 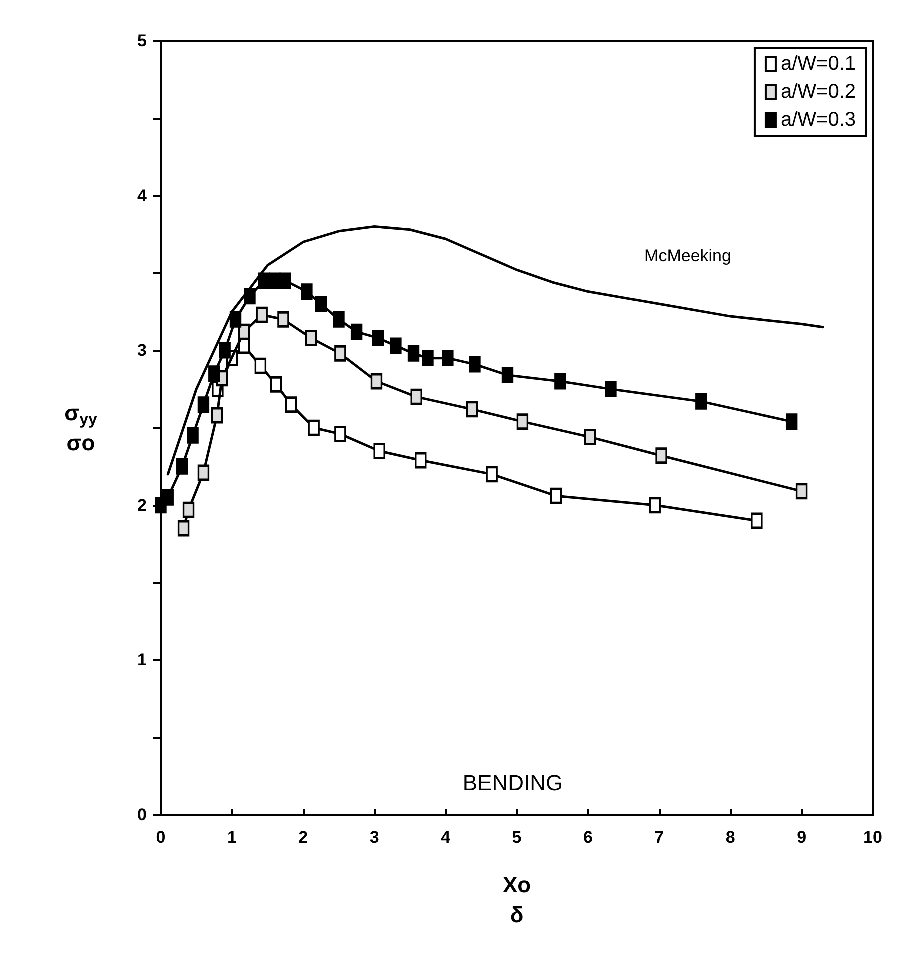 What do you see at coordinates (142, 41) in the screenshot?
I see `y-tick-label: 5` at bounding box center [142, 41].